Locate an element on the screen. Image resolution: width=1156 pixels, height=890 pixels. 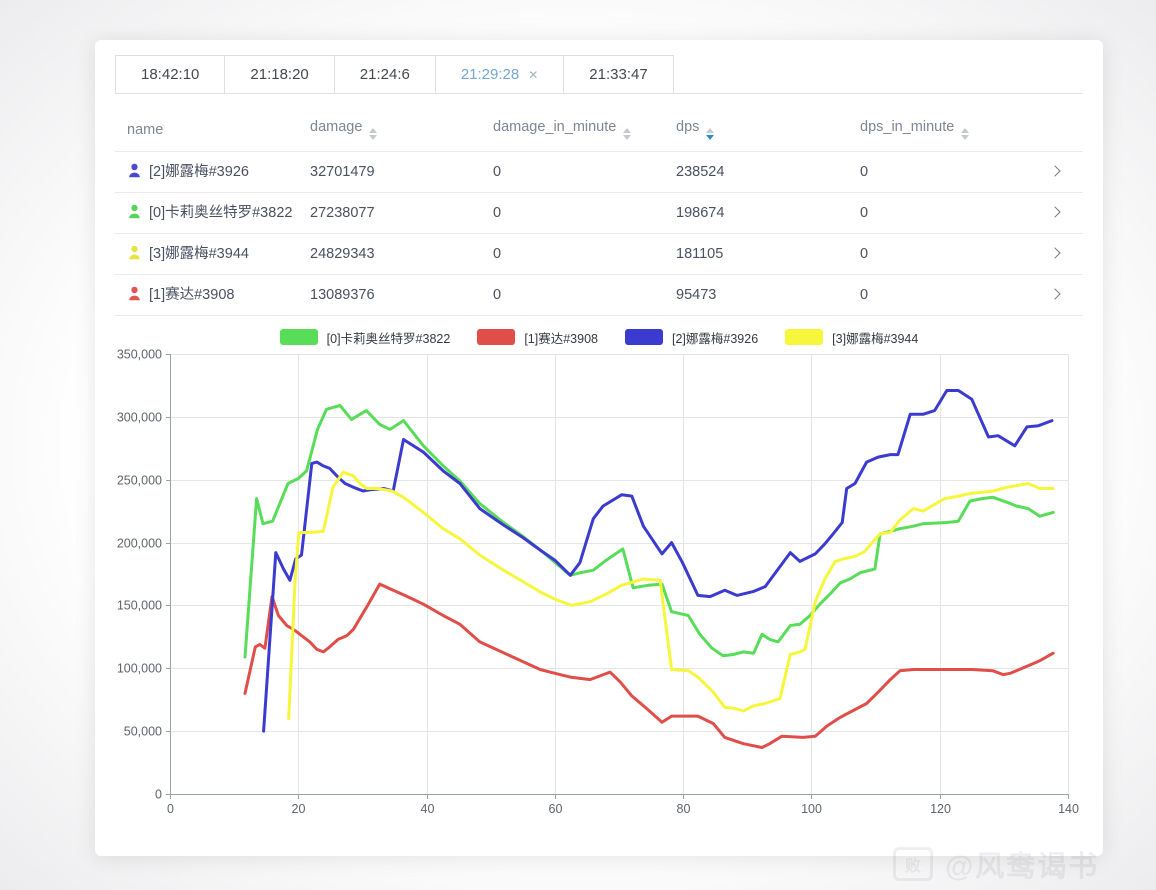
y-tick-label: 50,000 is located at coordinates (143, 732).